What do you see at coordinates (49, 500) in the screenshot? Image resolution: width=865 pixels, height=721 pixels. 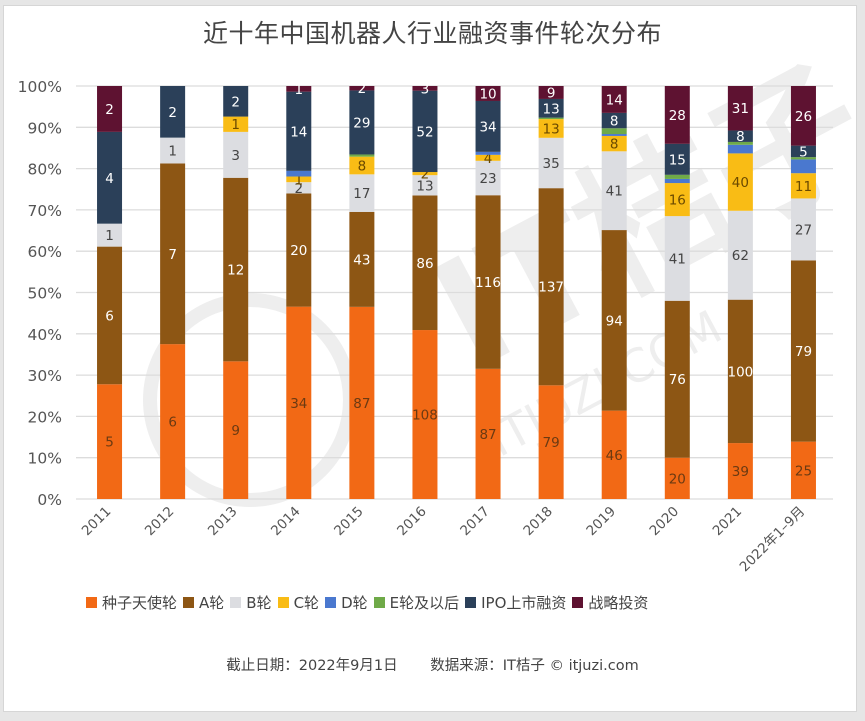 I see `y-tick-label: 0%` at bounding box center [49, 500].